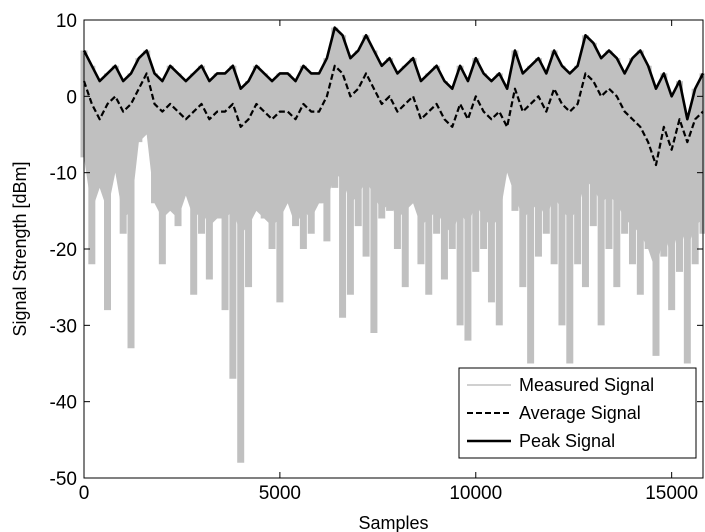 The height and width of the screenshot is (532, 705). Describe the element at coordinates (63, 403) in the screenshot. I see `y-tick-label: -40` at that location.